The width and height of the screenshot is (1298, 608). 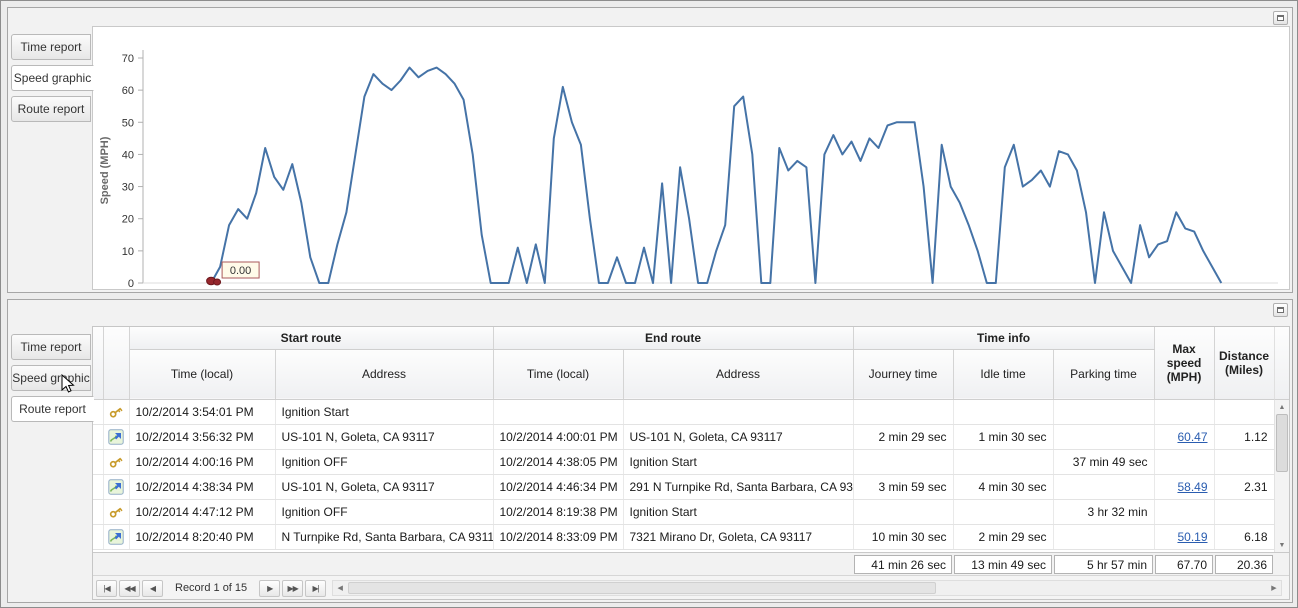 I want to click on col-header-parking-time: Parking time, so click(x=1104, y=374).